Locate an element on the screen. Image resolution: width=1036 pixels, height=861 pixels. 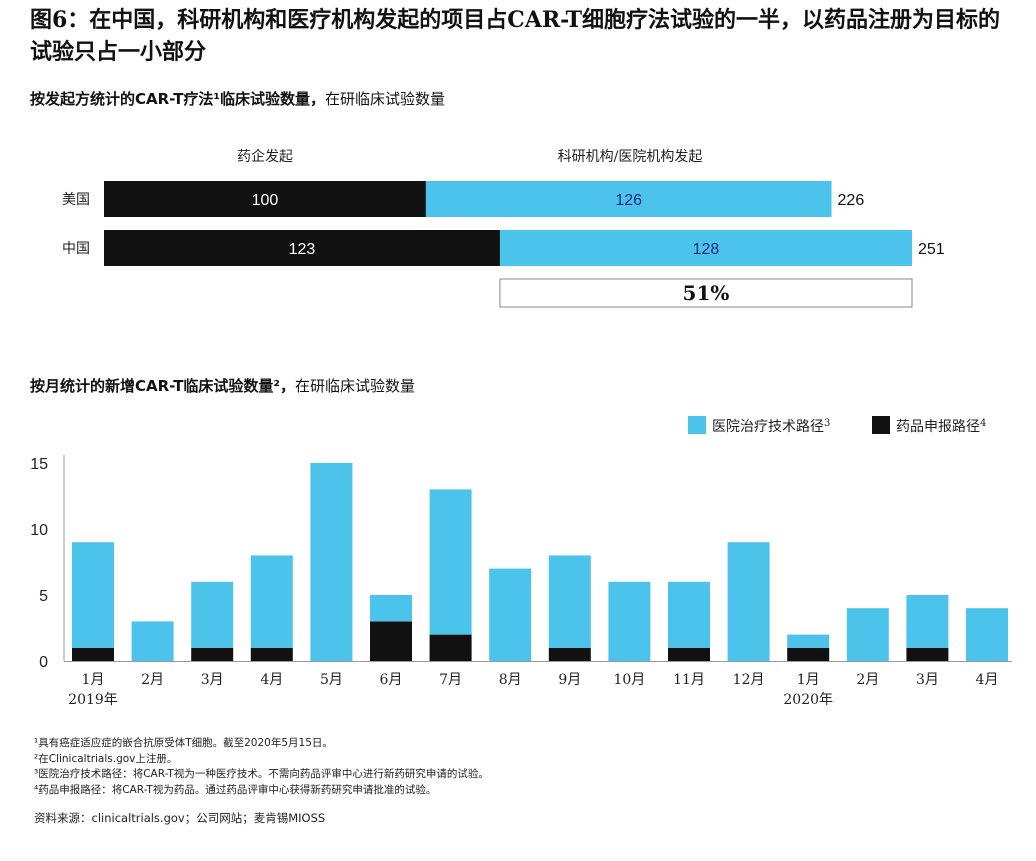
share-annotation-box is located at coordinates (706, 293).